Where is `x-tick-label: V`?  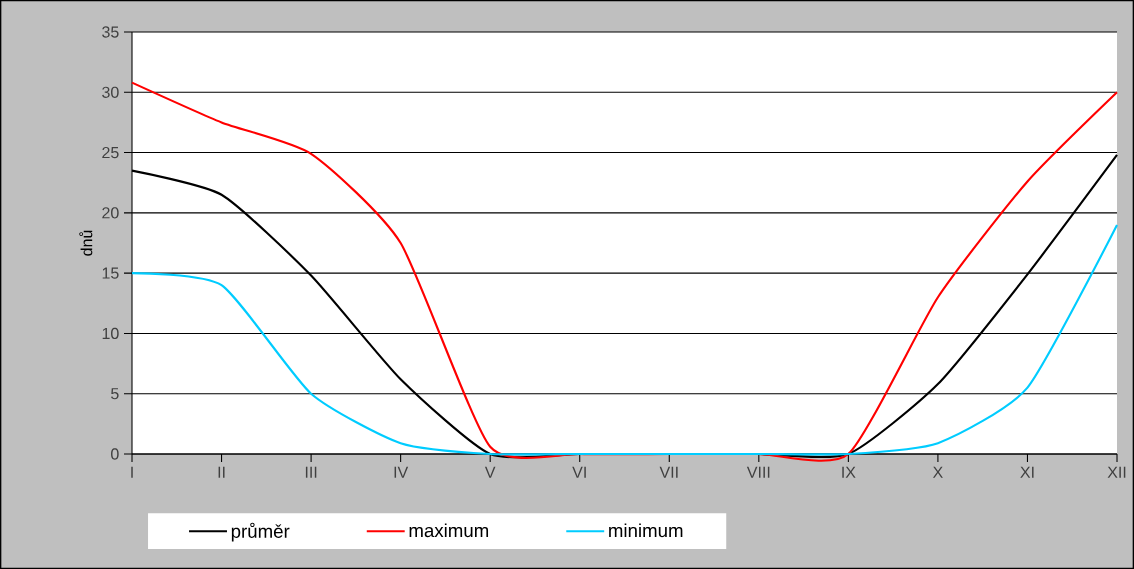
x-tick-label: V is located at coordinates (490, 472).